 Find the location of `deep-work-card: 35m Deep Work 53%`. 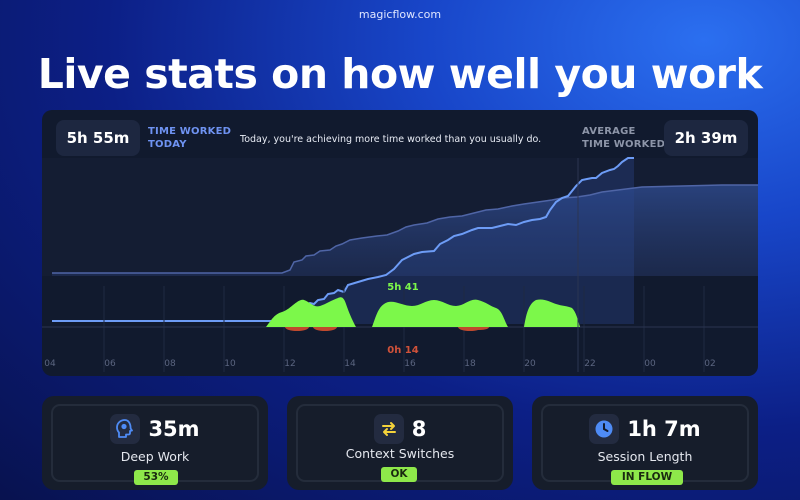

deep-work-card: 35m Deep Work 53% is located at coordinates (155, 443).